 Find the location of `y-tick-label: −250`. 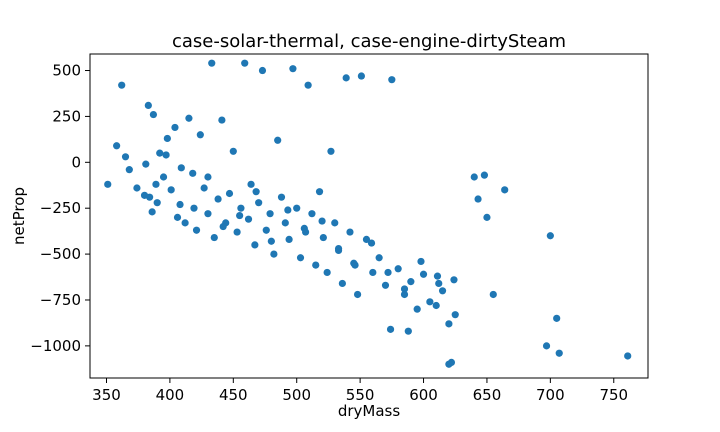

y-tick-label: −250 is located at coordinates (60, 208).